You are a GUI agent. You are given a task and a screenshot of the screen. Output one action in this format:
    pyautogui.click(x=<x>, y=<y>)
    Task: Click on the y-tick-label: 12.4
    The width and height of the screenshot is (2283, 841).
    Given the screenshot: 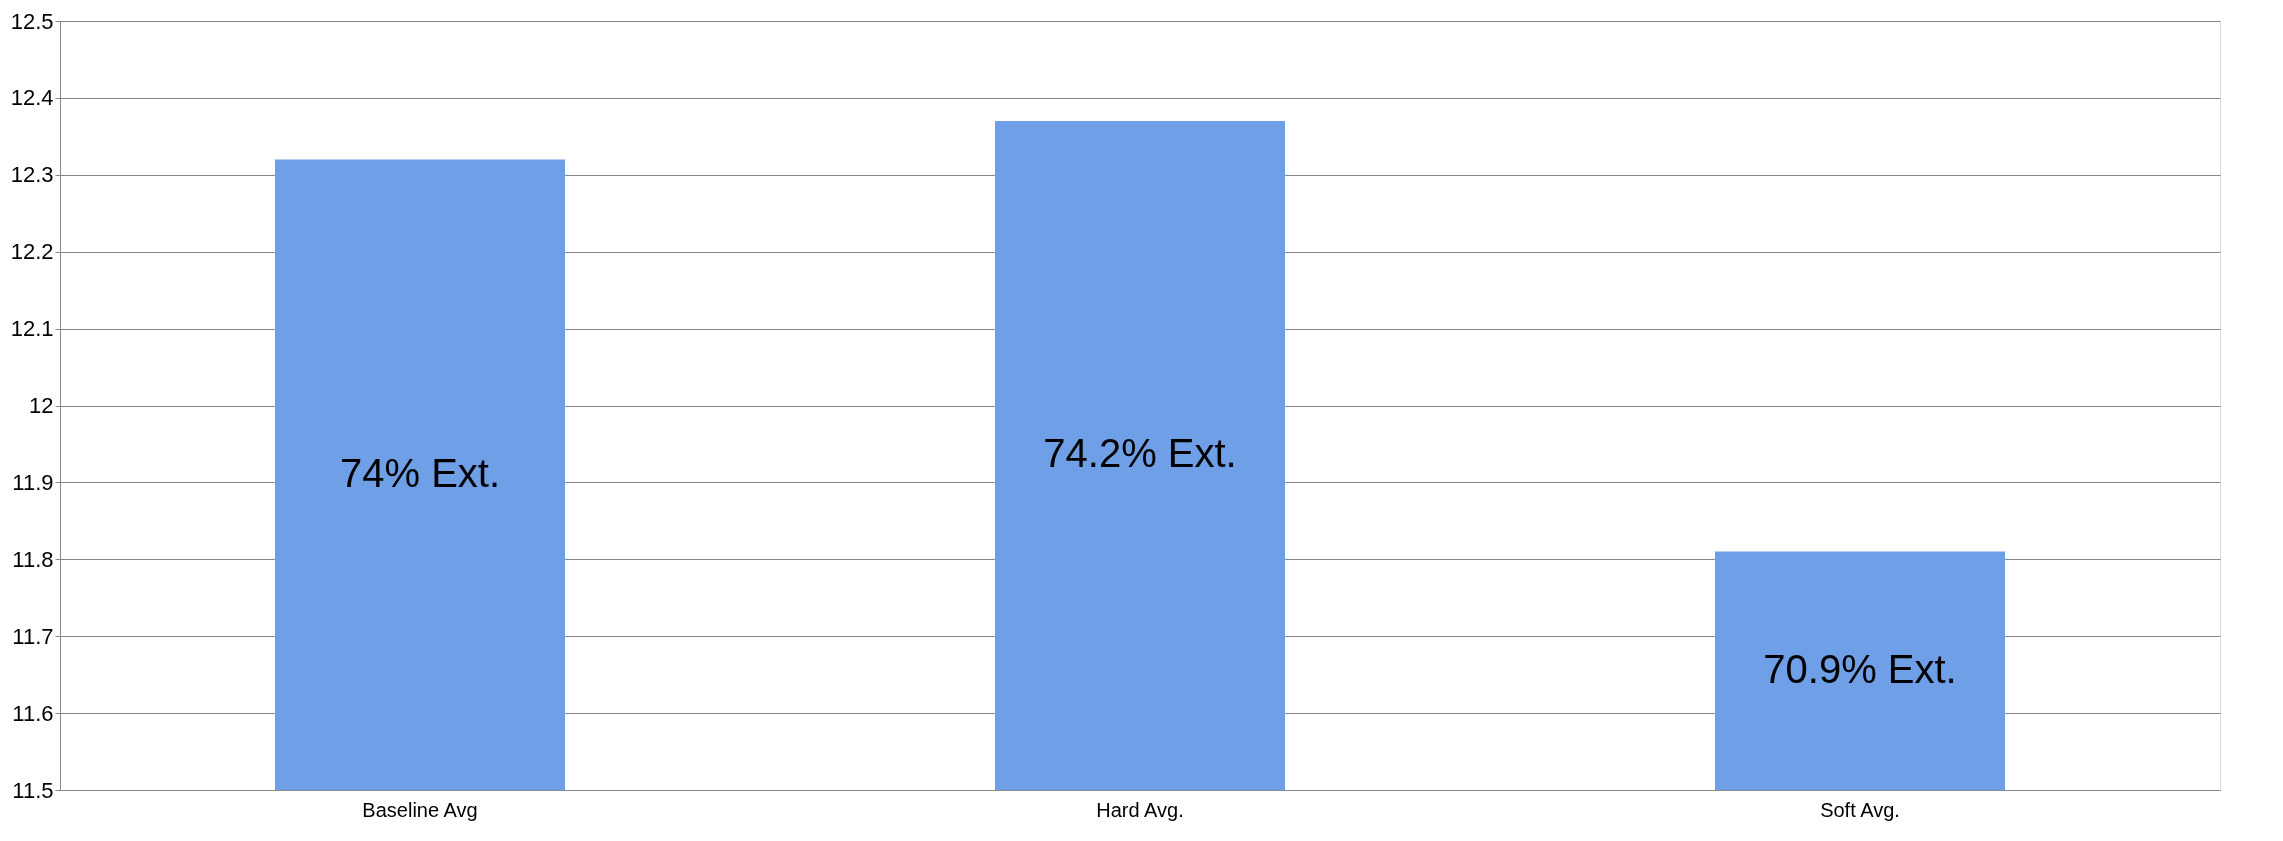 What is the action you would take?
    pyautogui.click(x=32, y=98)
    